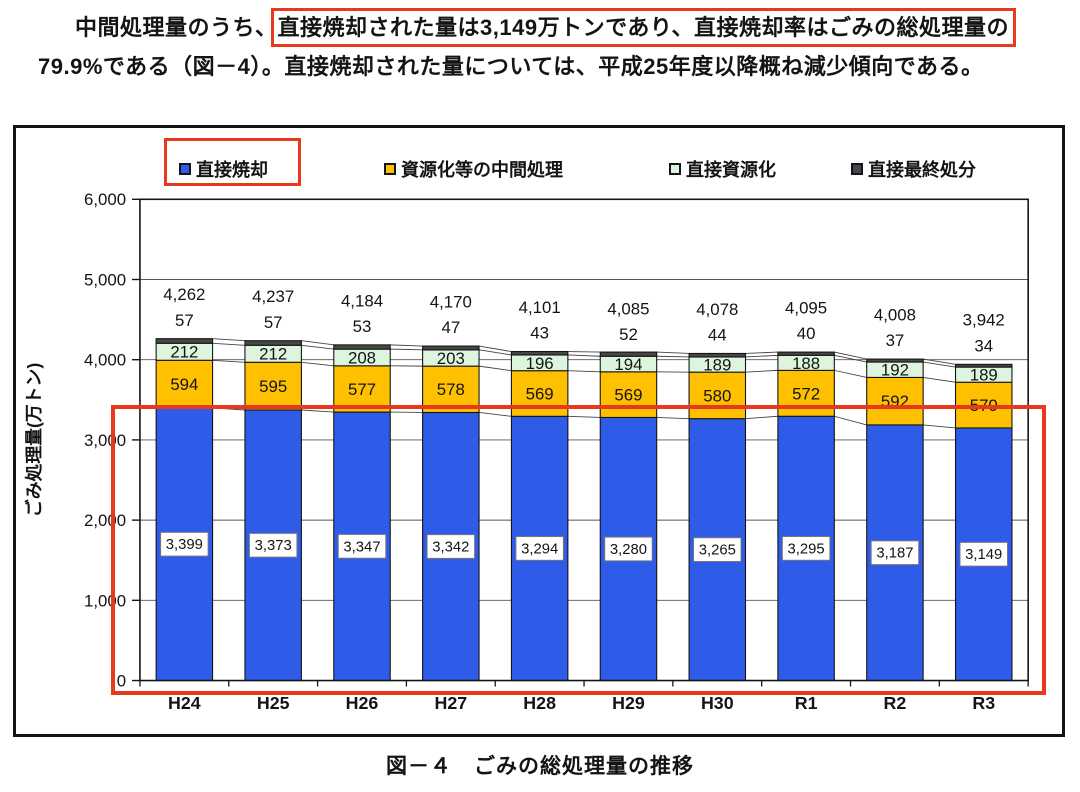 Image resolution: width=1080 pixels, height=792 pixels. Describe the element at coordinates (33, 440) in the screenshot. I see `y-axis-title: ごみ処理量(万トン)` at that location.